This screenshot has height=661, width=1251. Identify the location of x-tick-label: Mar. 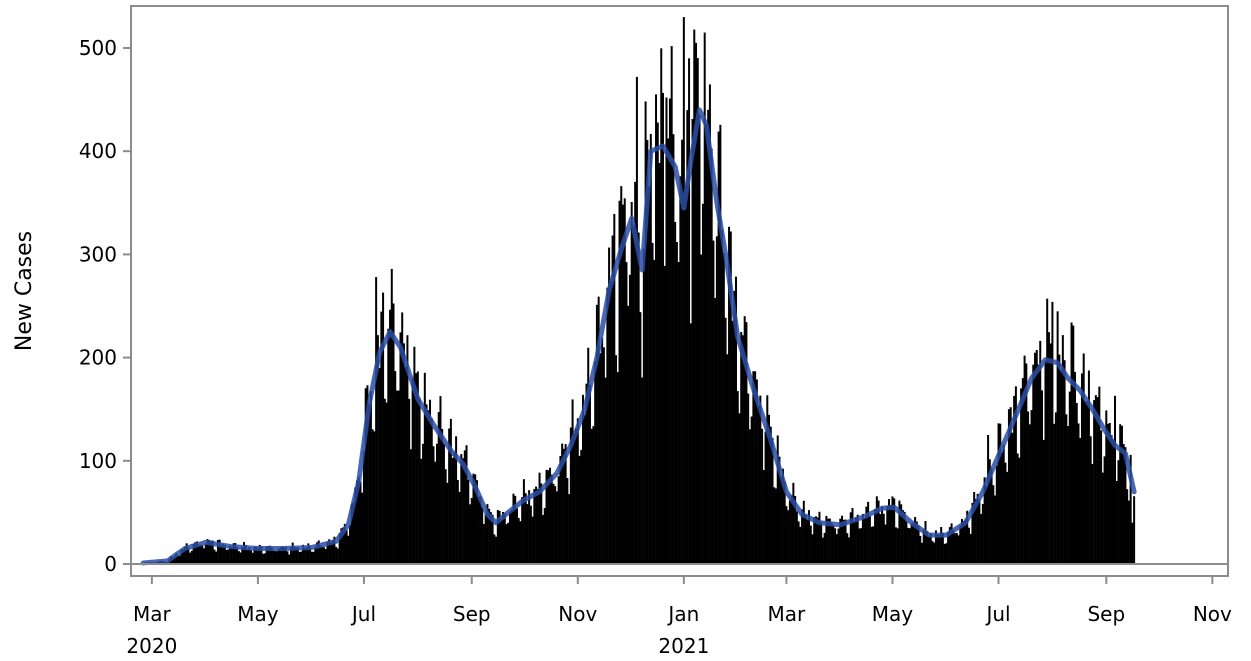
(787, 614).